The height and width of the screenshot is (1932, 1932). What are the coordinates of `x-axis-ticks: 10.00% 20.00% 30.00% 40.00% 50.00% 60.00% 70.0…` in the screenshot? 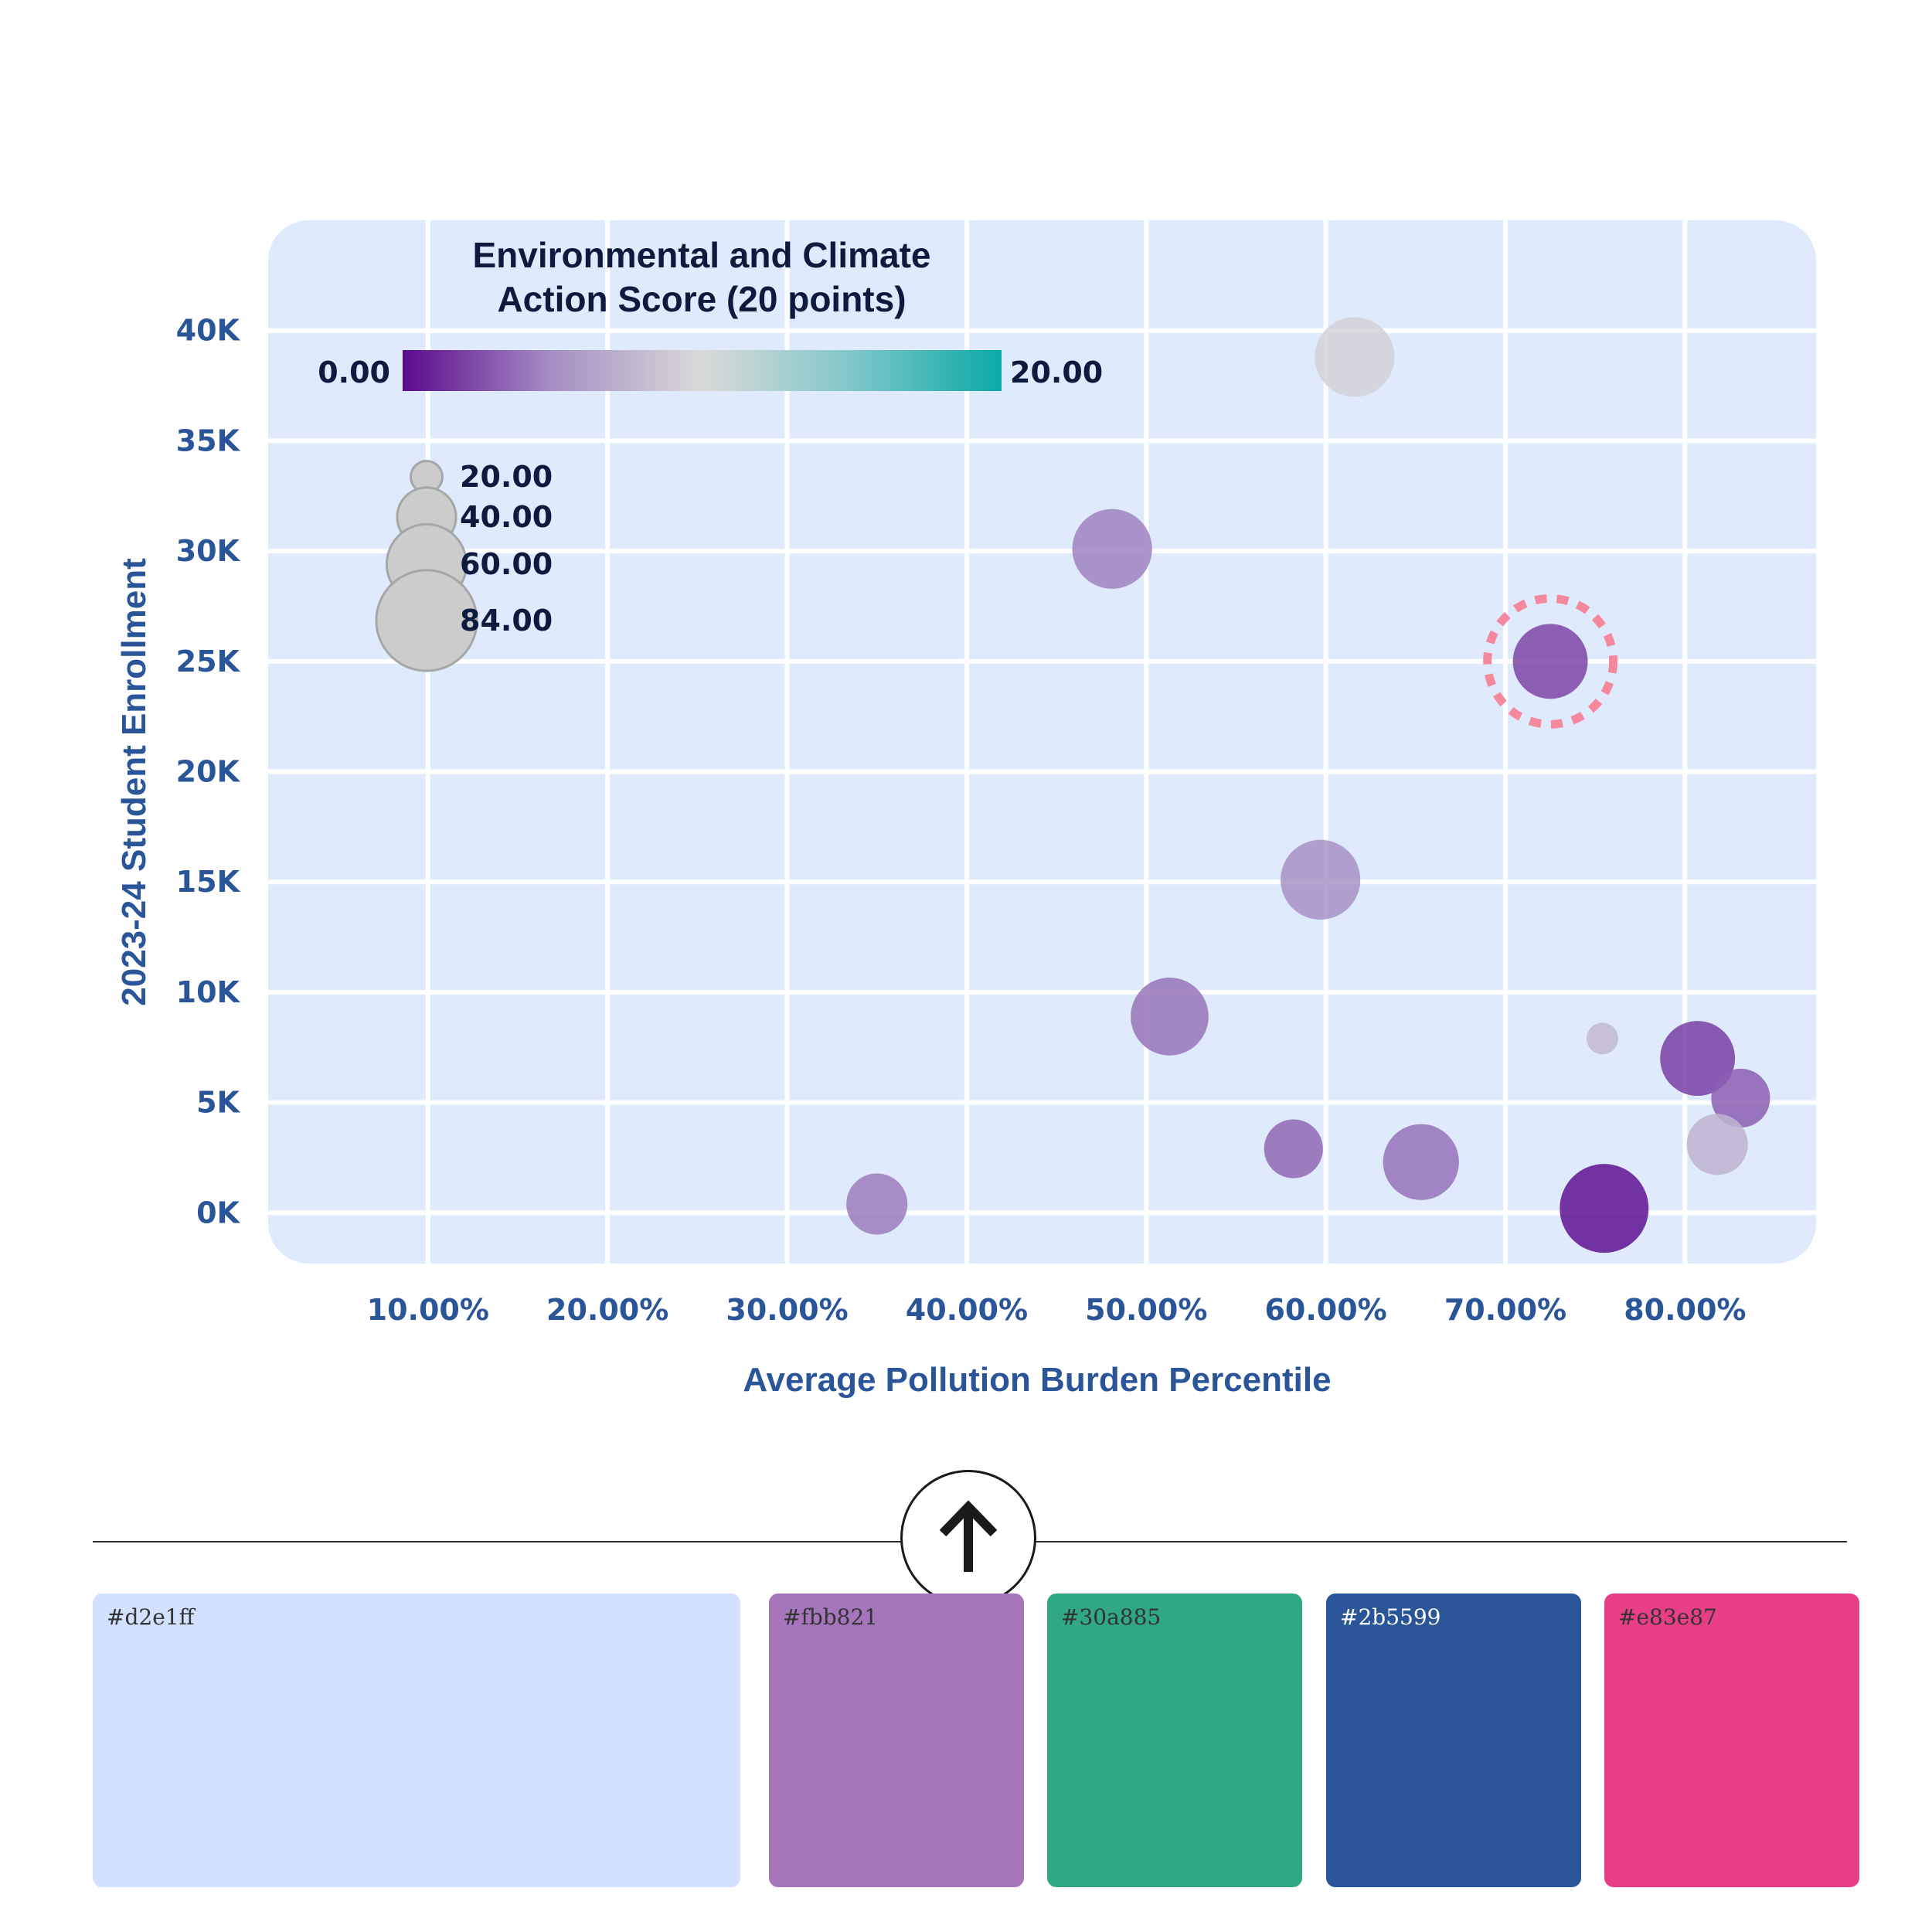 It's located at (1057, 1310).